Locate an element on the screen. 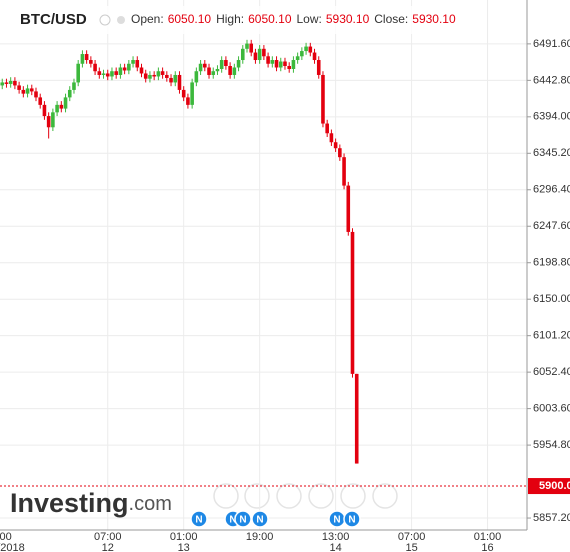 This screenshot has width=570, height=552. logo-suffix: .com is located at coordinates (150, 504).